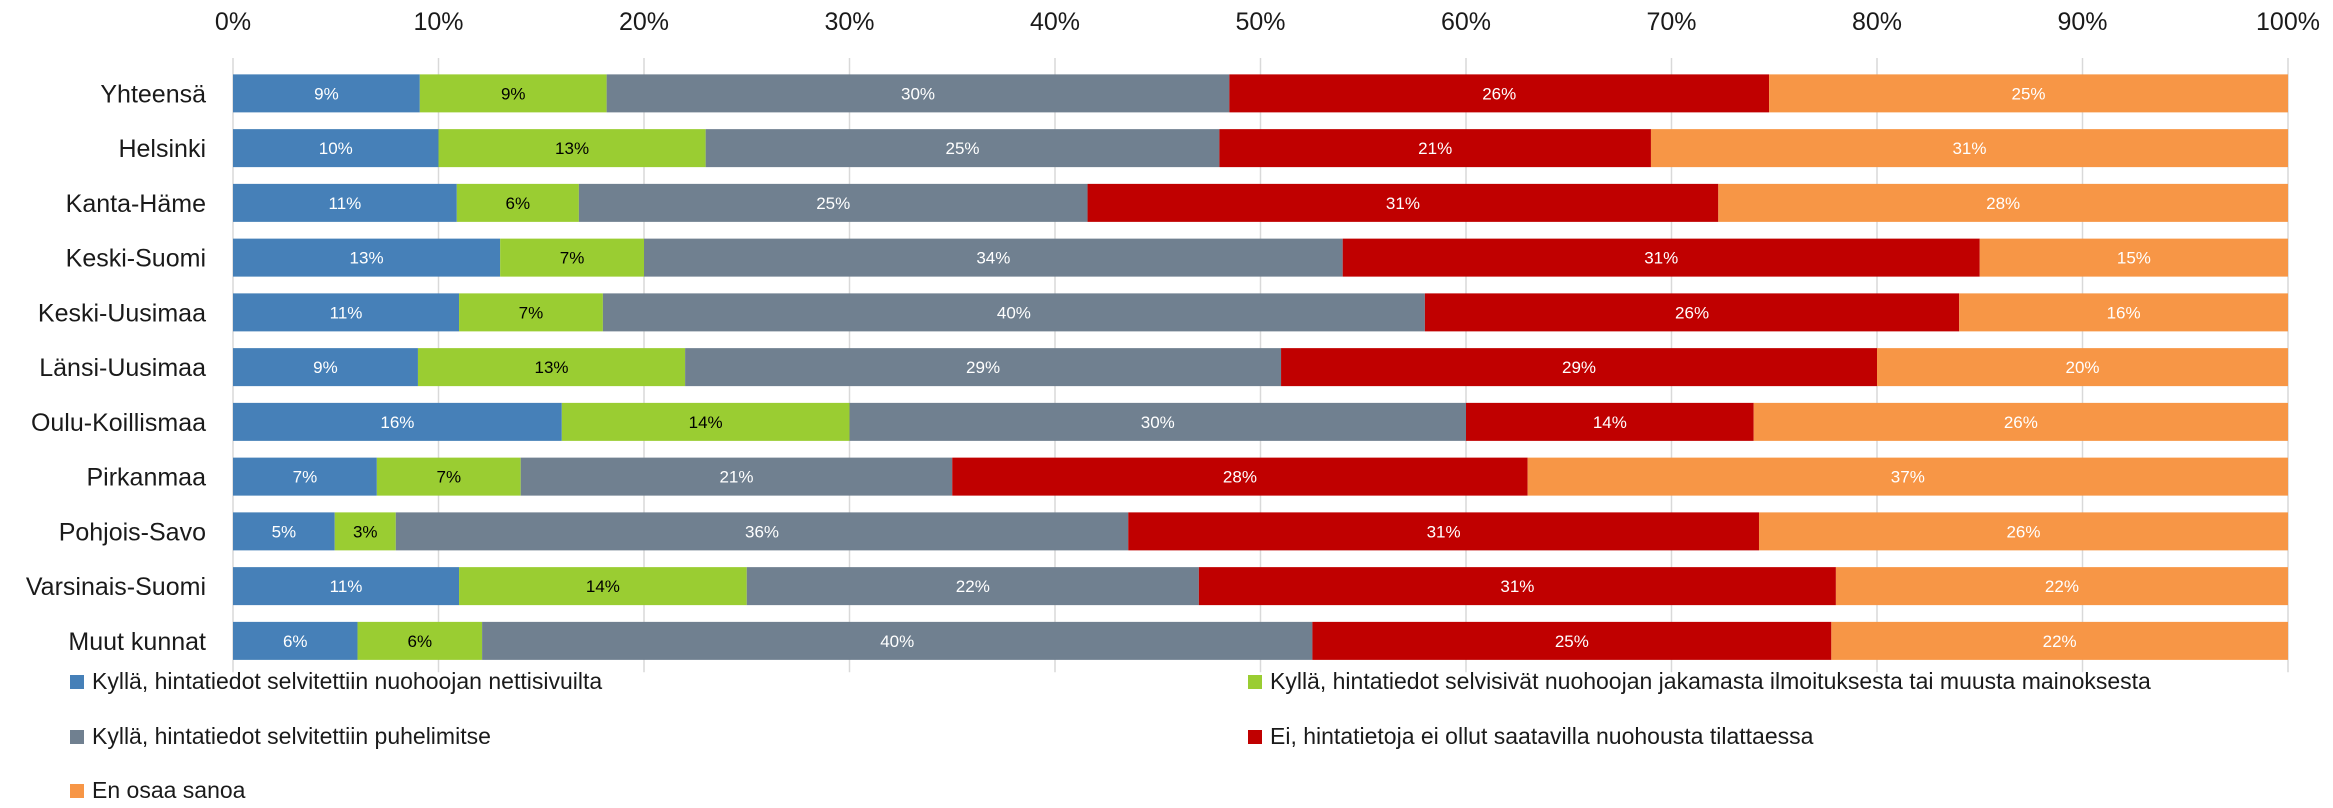 The image size is (2333, 808). I want to click on x-tick-label: 50%, so click(1260, 22).